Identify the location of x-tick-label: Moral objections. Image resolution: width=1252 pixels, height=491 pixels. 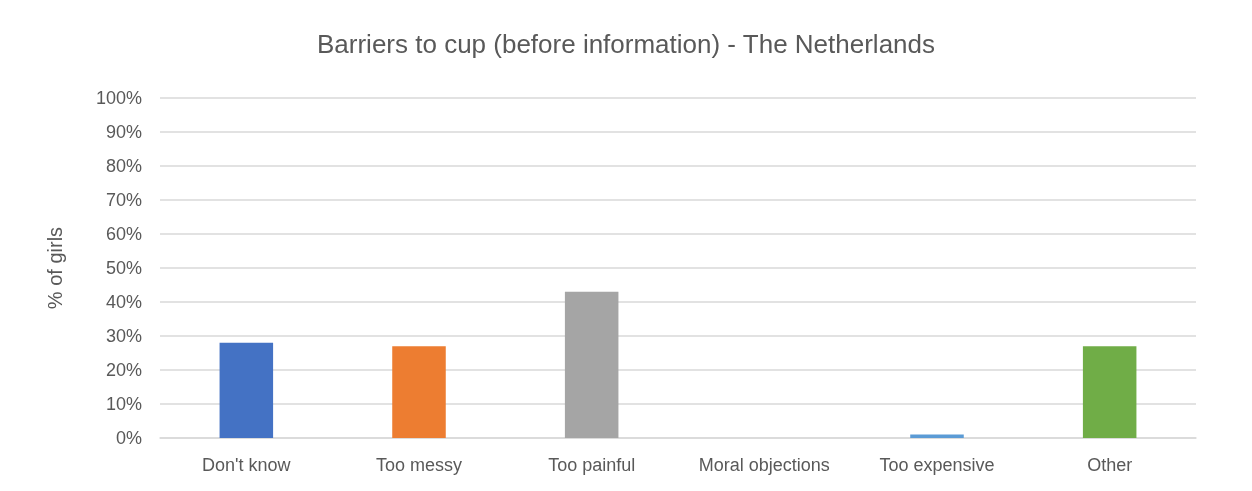
(764, 465).